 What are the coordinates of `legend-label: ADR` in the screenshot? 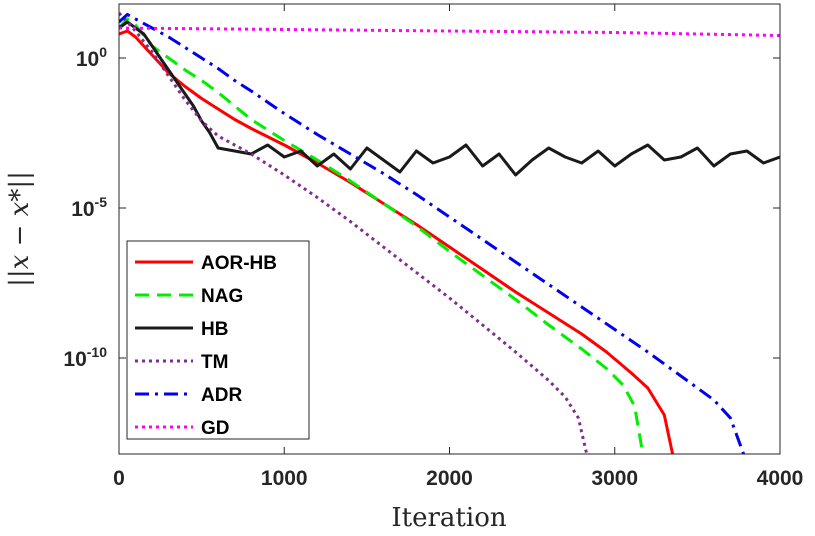 It's located at (221, 395).